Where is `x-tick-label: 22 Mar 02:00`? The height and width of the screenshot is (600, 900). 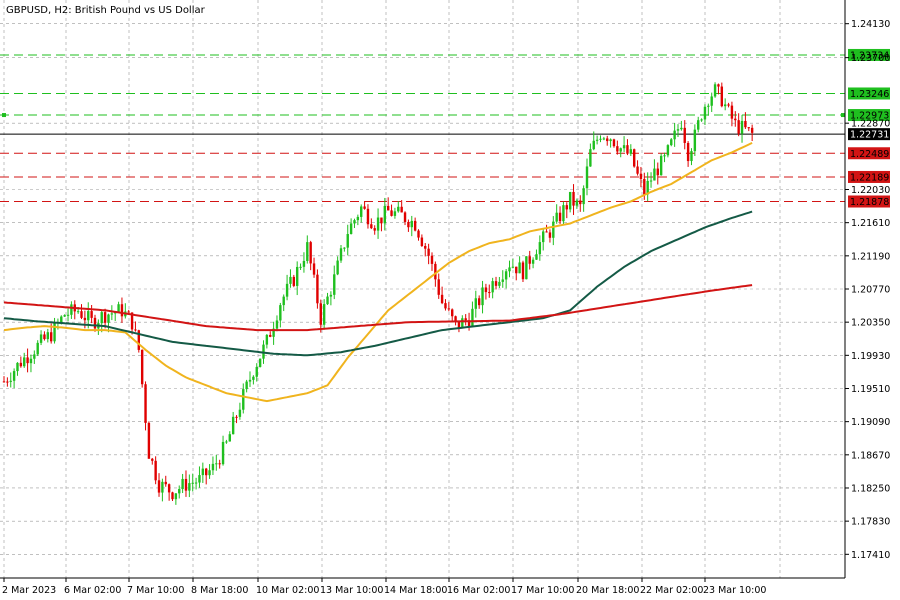 x-tick-label: 22 Mar 02:00 is located at coordinates (671, 590).